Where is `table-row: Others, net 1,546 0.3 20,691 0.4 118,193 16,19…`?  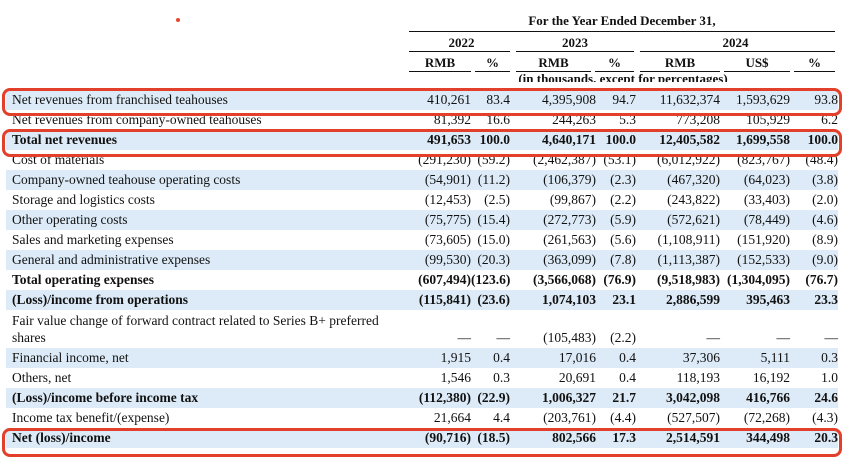 table-row: Others, net 1,546 0.3 20,691 0.4 118,193 16,19… is located at coordinates (422, 378).